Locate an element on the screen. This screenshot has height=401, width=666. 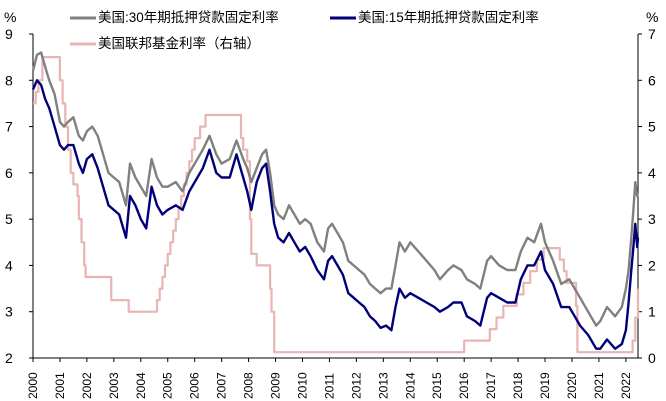
legend-label-fedfunds: 美国联邦基金利率（右轴） is located at coordinates (179, 43).